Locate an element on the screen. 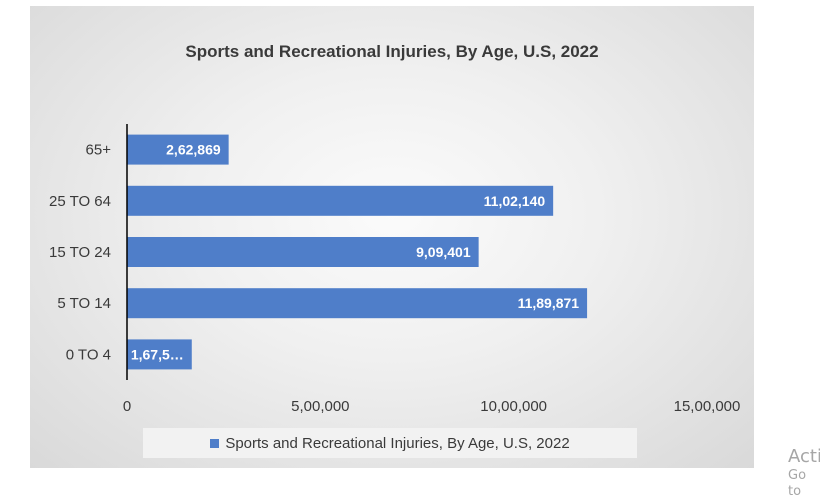 The width and height of the screenshot is (820, 500). category-label: 25 TO 64 is located at coordinates (80, 201).